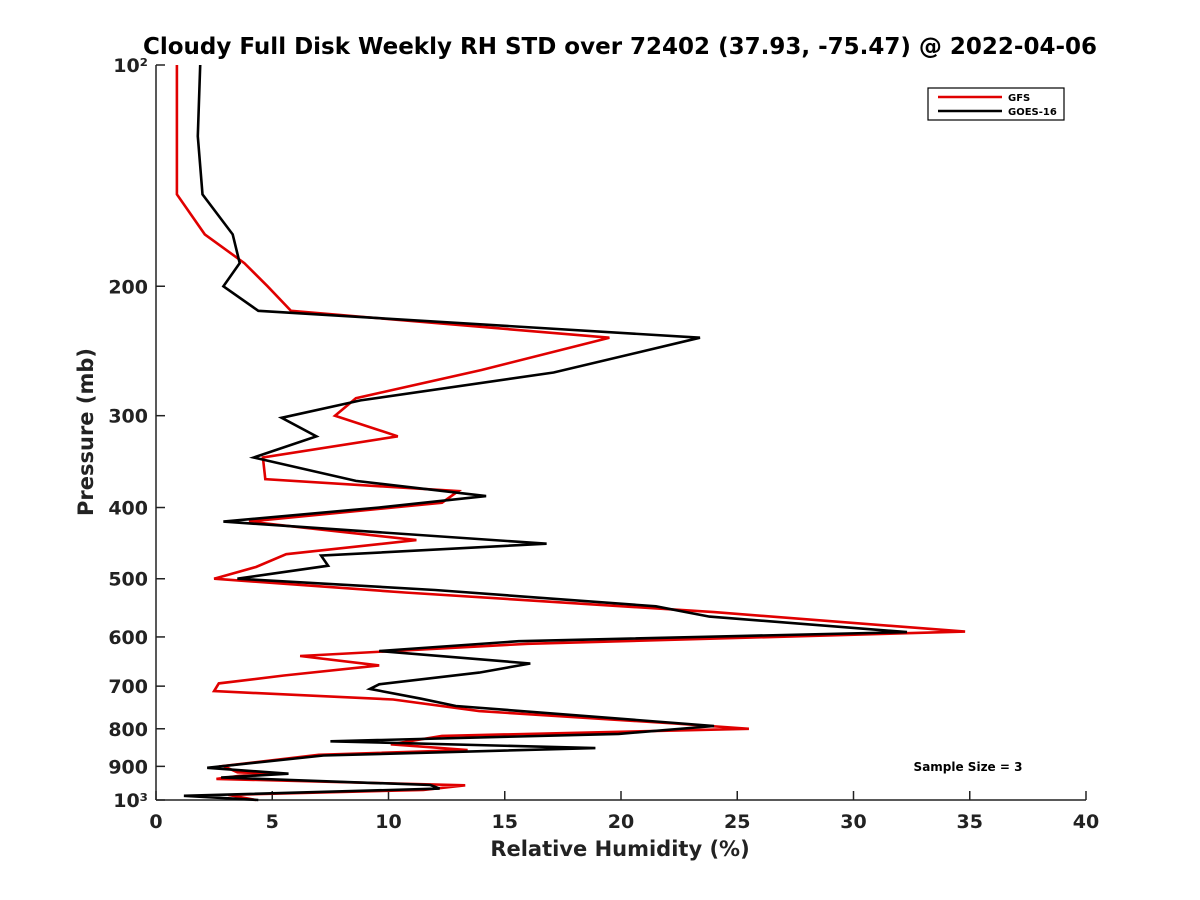  What do you see at coordinates (130, 801) in the screenshot?
I see `y-tick-label: 10³` at bounding box center [130, 801].